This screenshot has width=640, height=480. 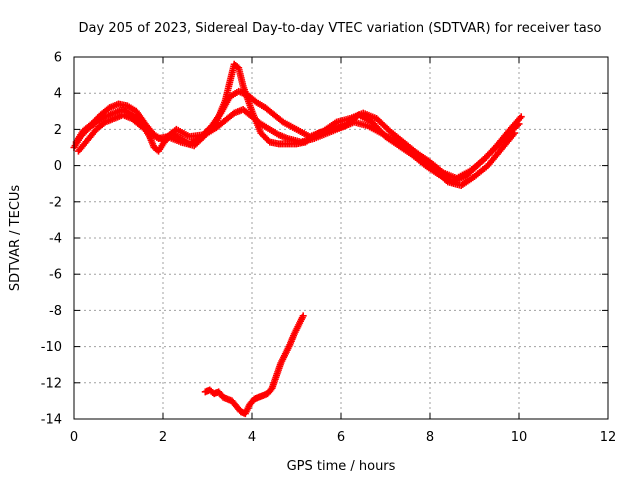 I want to click on x-tick-label: 0, so click(x=74, y=437).